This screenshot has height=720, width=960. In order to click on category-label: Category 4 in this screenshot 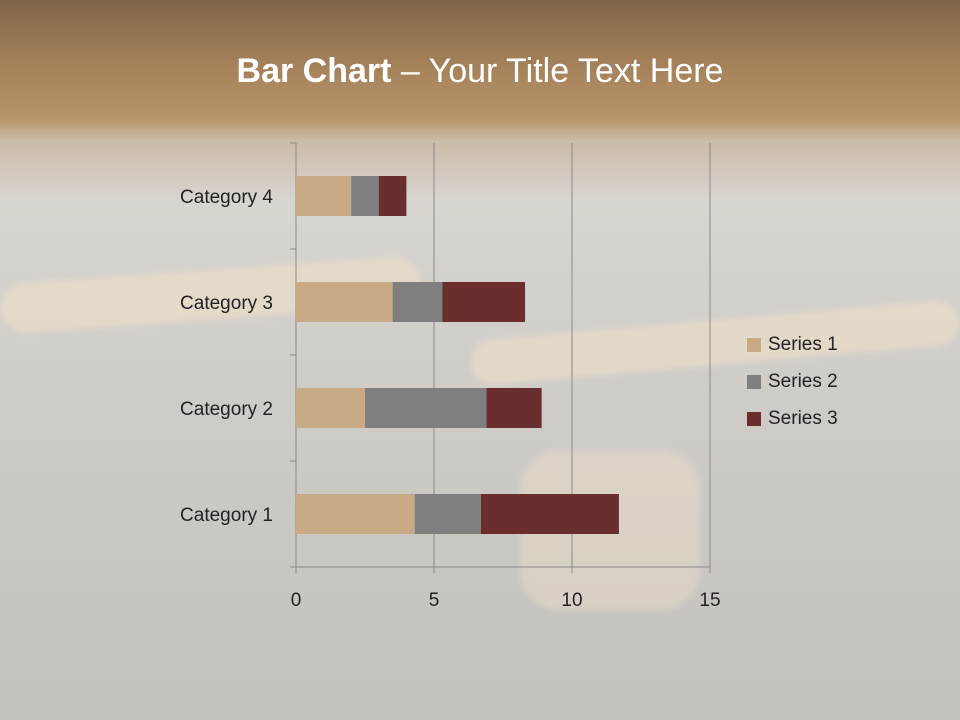, I will do `click(226, 197)`.